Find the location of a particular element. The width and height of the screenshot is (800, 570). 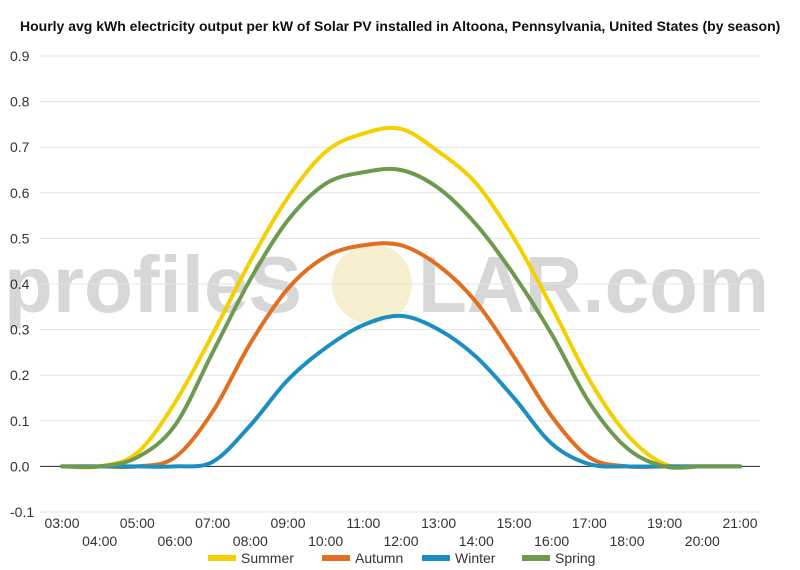

x-tick-label: 18:00 is located at coordinates (626, 541).